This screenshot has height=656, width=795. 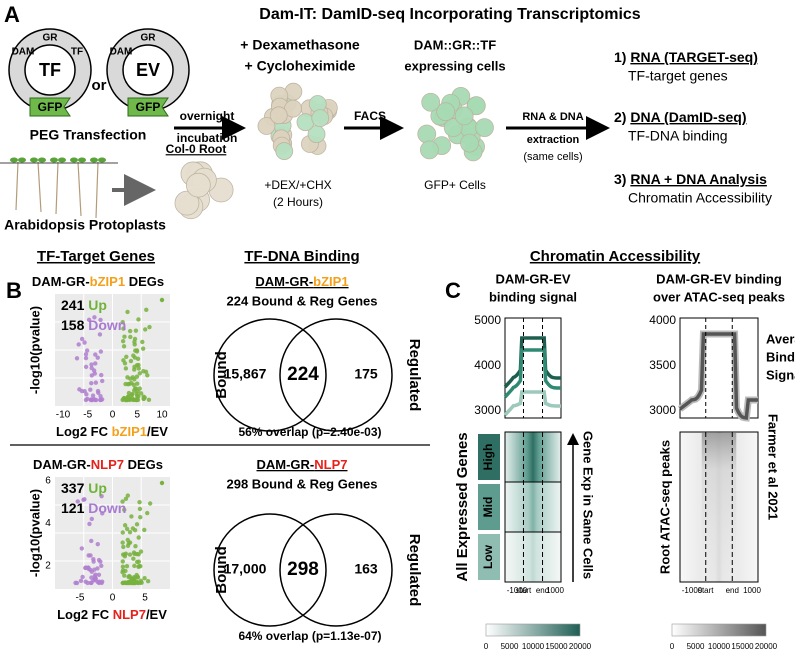 I want to click on tick-label: -5, so click(x=80, y=598).